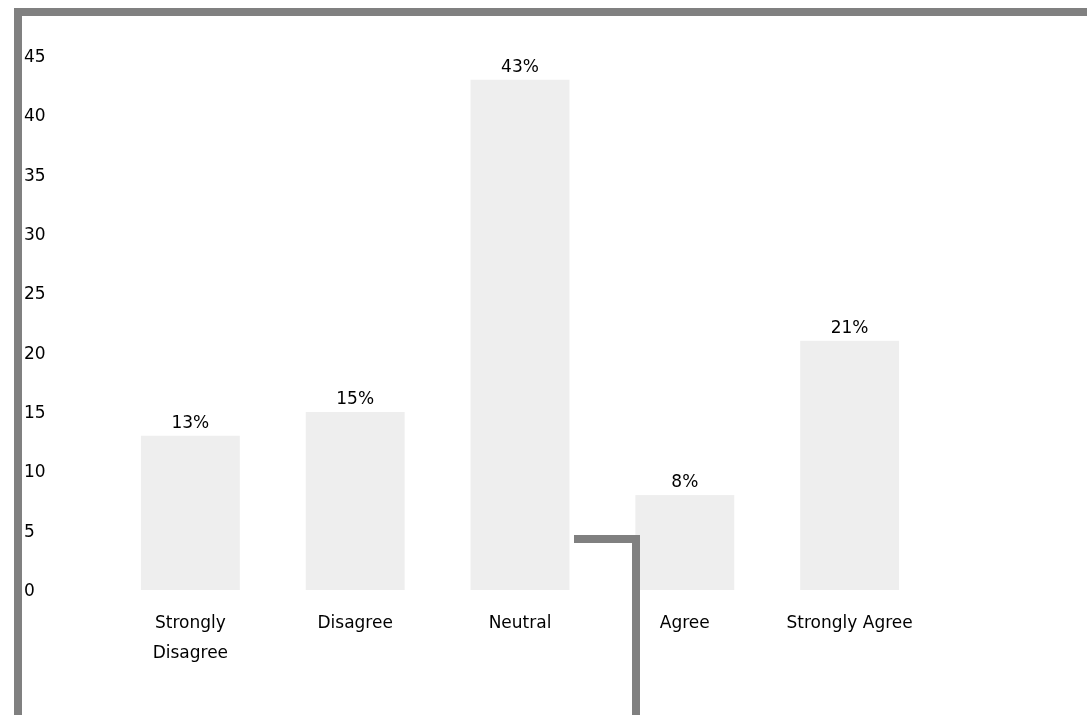 This screenshot has width=1087, height=715. I want to click on data-label: 43%, so click(520, 65).